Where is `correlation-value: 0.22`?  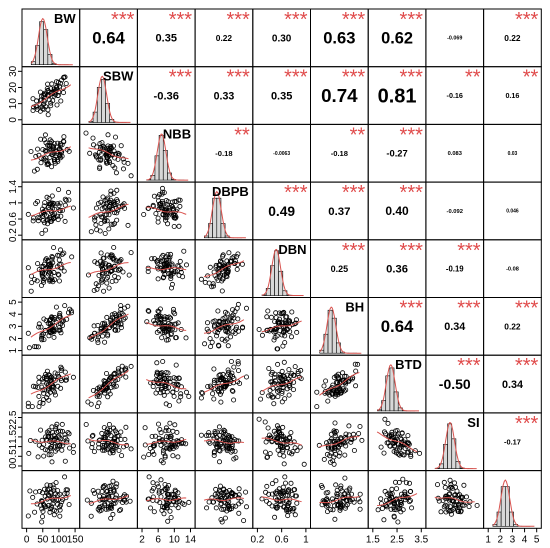 correlation-value: 0.22 is located at coordinates (512, 326).